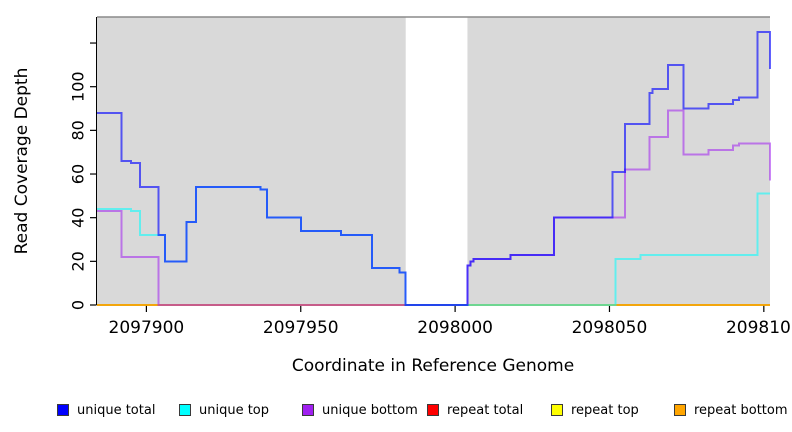 The width and height of the screenshot is (792, 432). What do you see at coordinates (78, 305) in the screenshot?
I see `y-tick-label: 0` at bounding box center [78, 305].